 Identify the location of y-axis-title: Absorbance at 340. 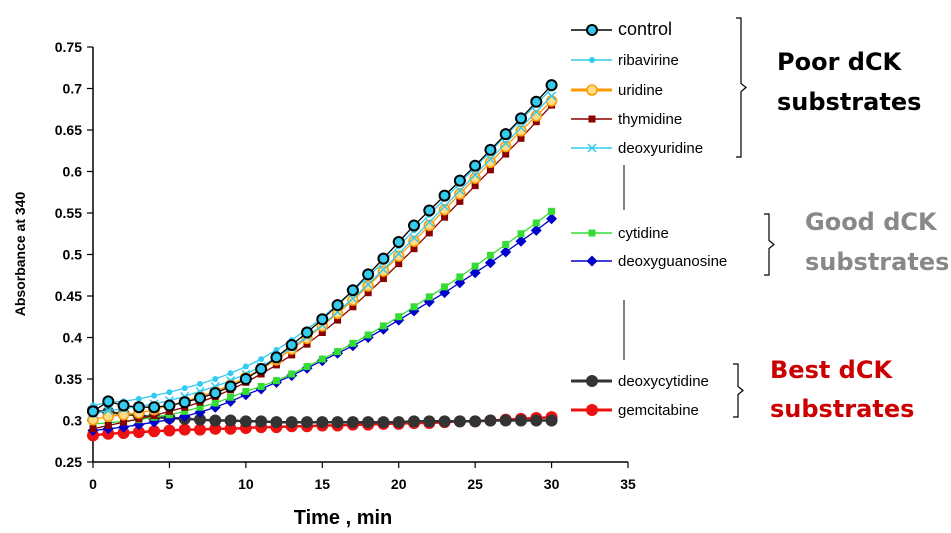
(20, 254).